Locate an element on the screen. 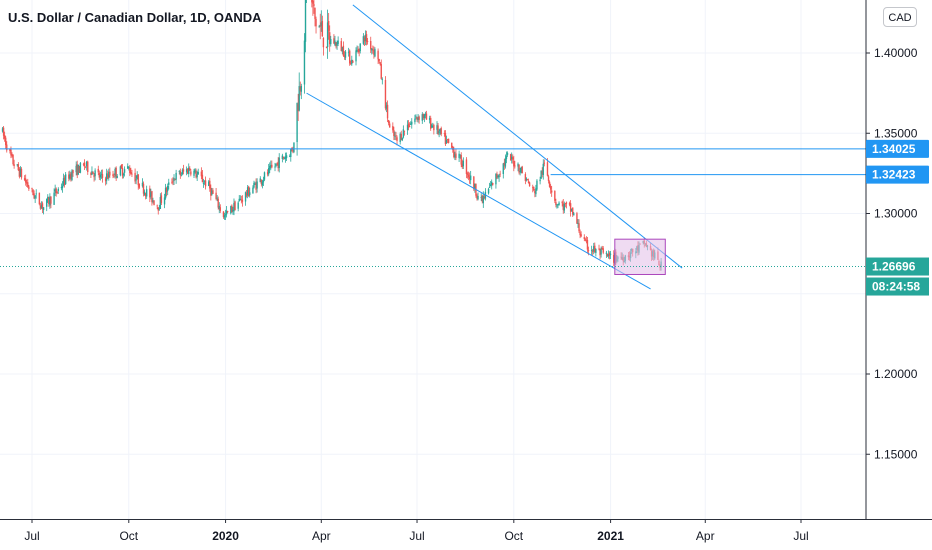 The width and height of the screenshot is (932, 550). last-price-badge is located at coordinates (897, 266).